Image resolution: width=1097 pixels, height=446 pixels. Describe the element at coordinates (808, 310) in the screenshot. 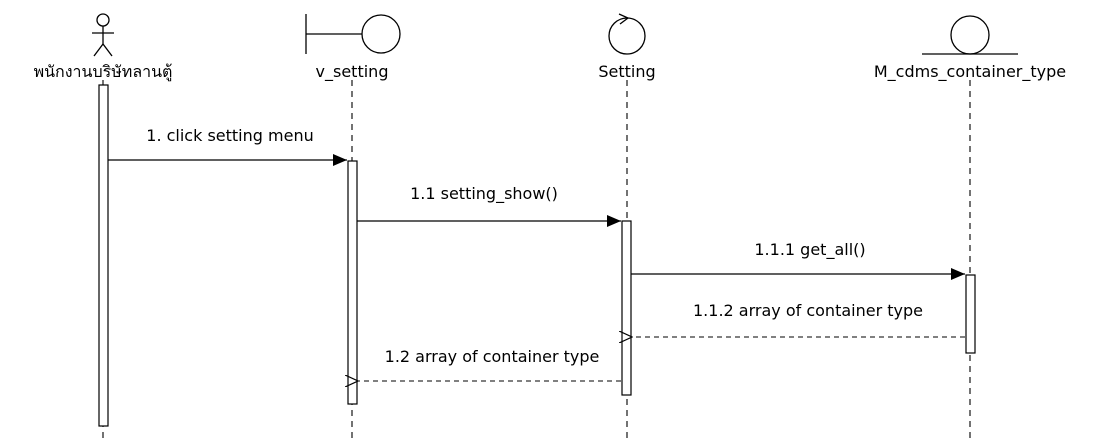

I see `message-label: 1.1.2 array of container type` at that location.